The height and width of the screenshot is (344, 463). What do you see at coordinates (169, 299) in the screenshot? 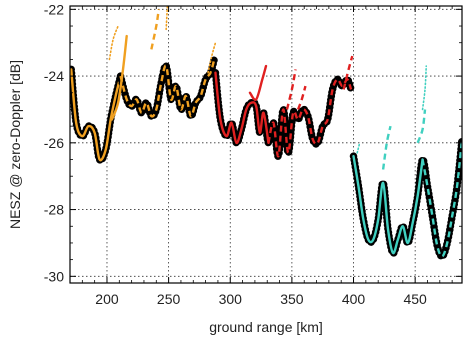
I see `x-tick-label: 250` at bounding box center [169, 299].